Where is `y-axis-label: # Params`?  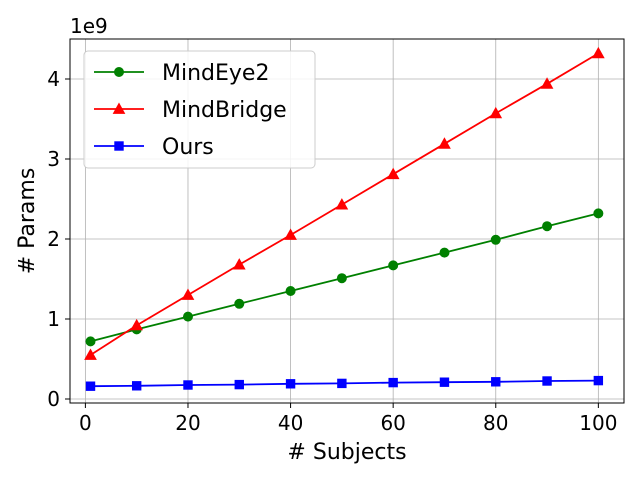 y-axis-label: # Params is located at coordinates (27, 221).